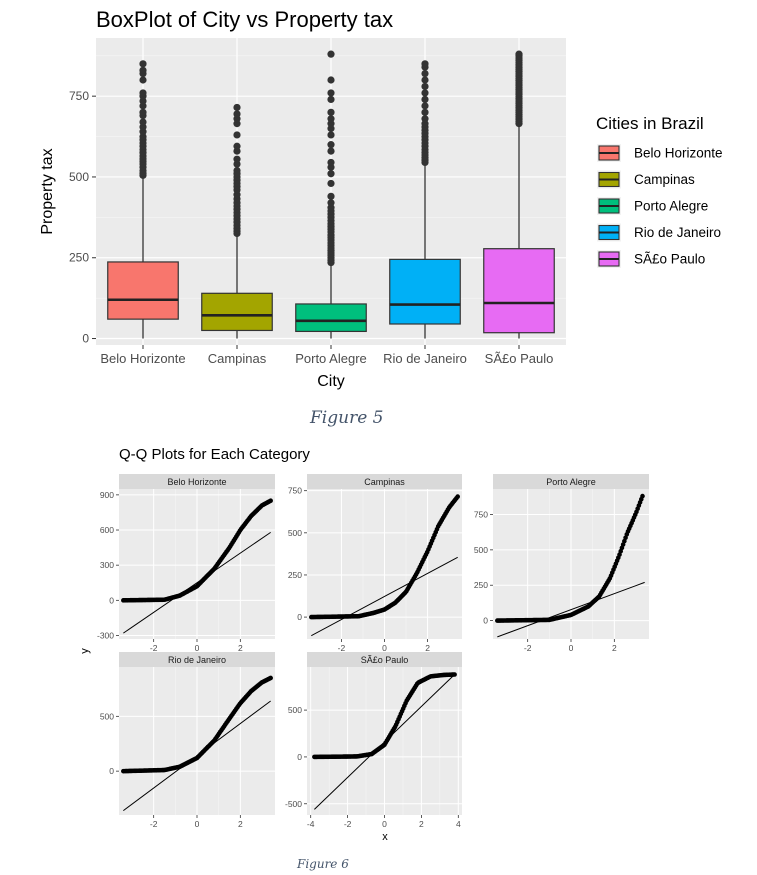 Image resolution: width=757 pixels, height=875 pixels. I want to click on legend-item-porto-alegre: Porto Alegre, so click(652, 206).